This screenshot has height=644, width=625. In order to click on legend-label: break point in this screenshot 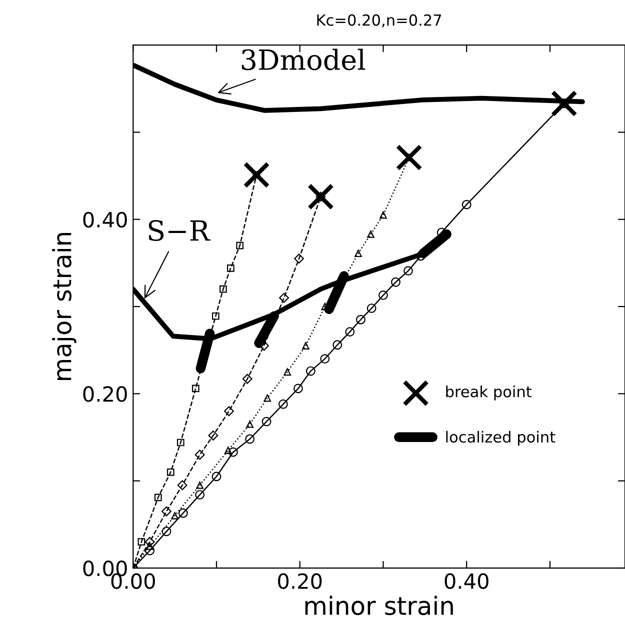, I will do `click(489, 393)`.